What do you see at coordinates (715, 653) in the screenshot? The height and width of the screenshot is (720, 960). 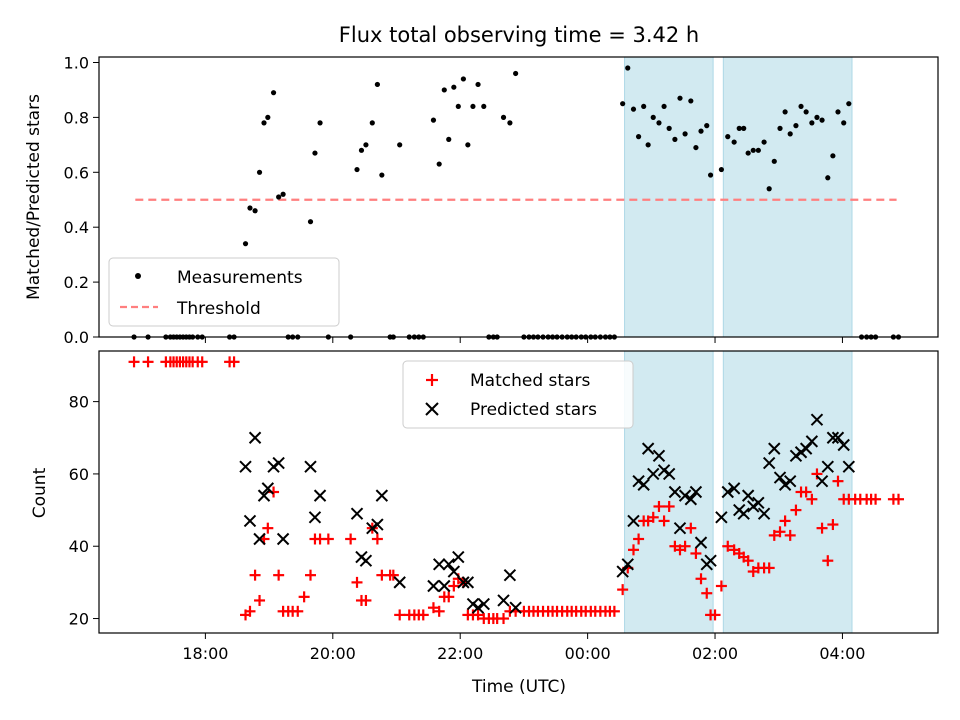 I see `x-tick-label: 02:00` at bounding box center [715, 653].